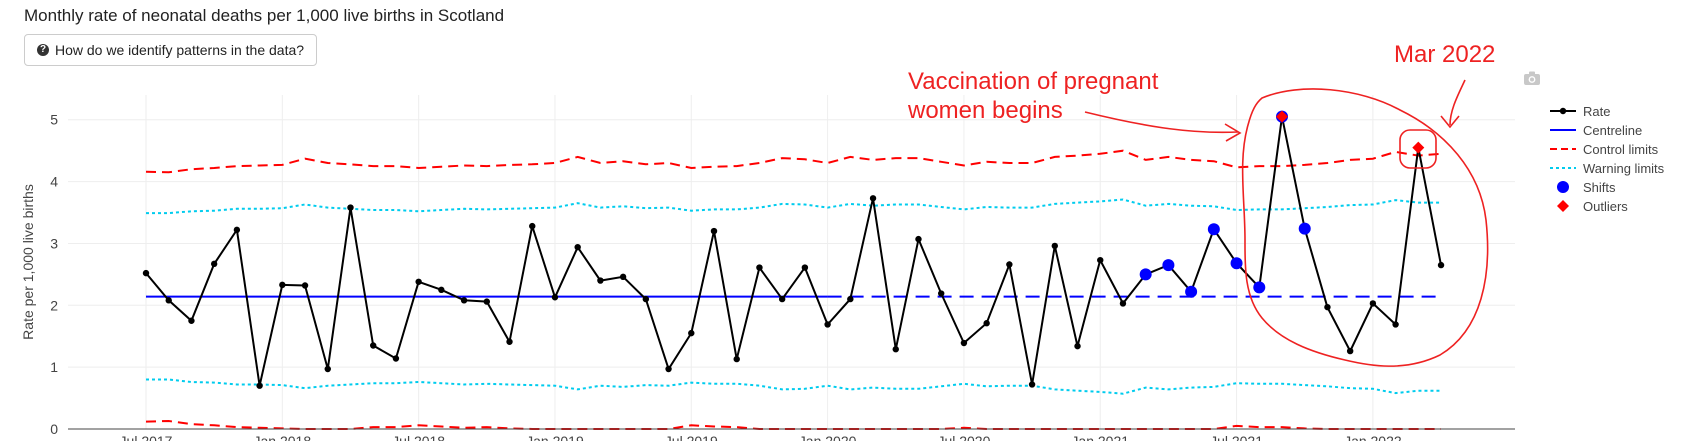 This screenshot has width=1689, height=441. I want to click on x-tick-label: Jul 2017, so click(146, 437).